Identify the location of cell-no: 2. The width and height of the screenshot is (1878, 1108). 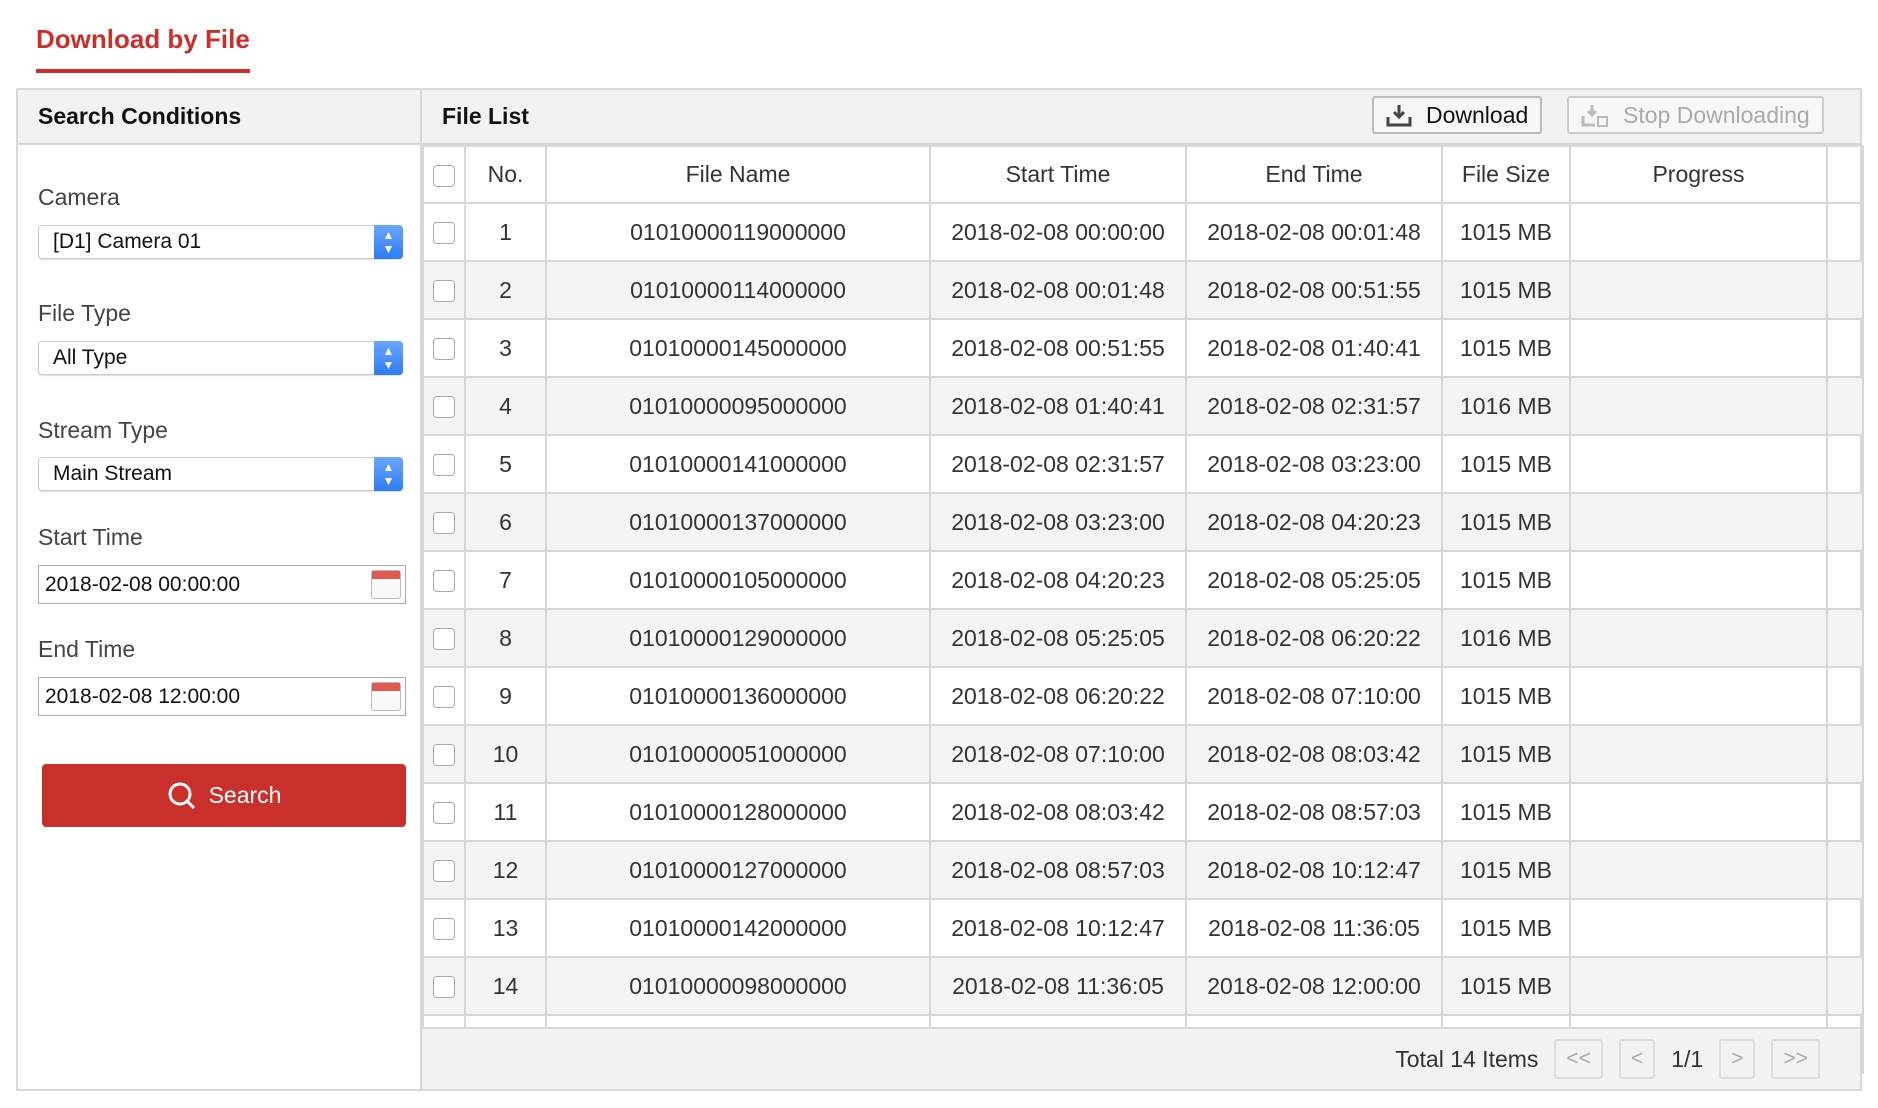
(505, 290).